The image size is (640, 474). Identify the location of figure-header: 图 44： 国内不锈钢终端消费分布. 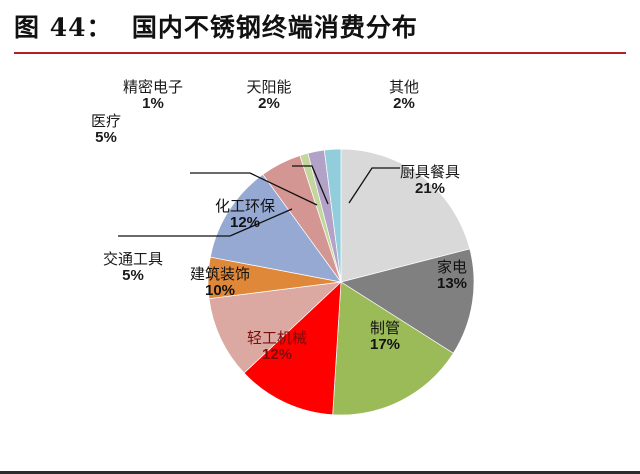
(320, 29).